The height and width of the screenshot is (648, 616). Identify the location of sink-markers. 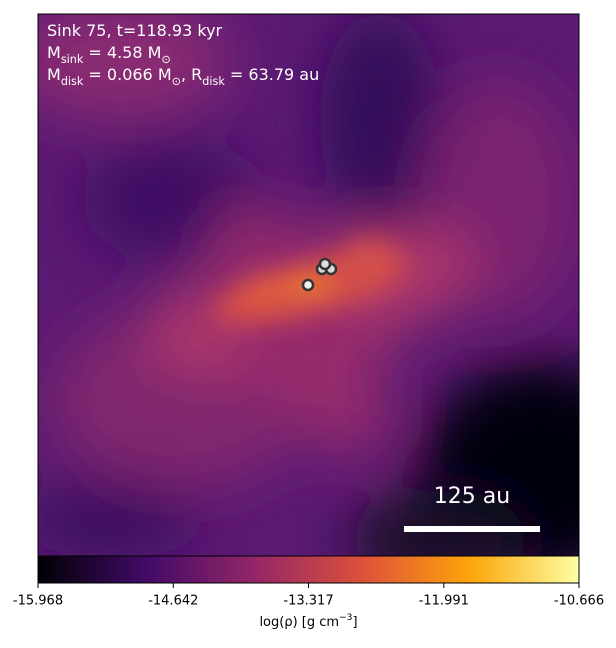
(319, 274).